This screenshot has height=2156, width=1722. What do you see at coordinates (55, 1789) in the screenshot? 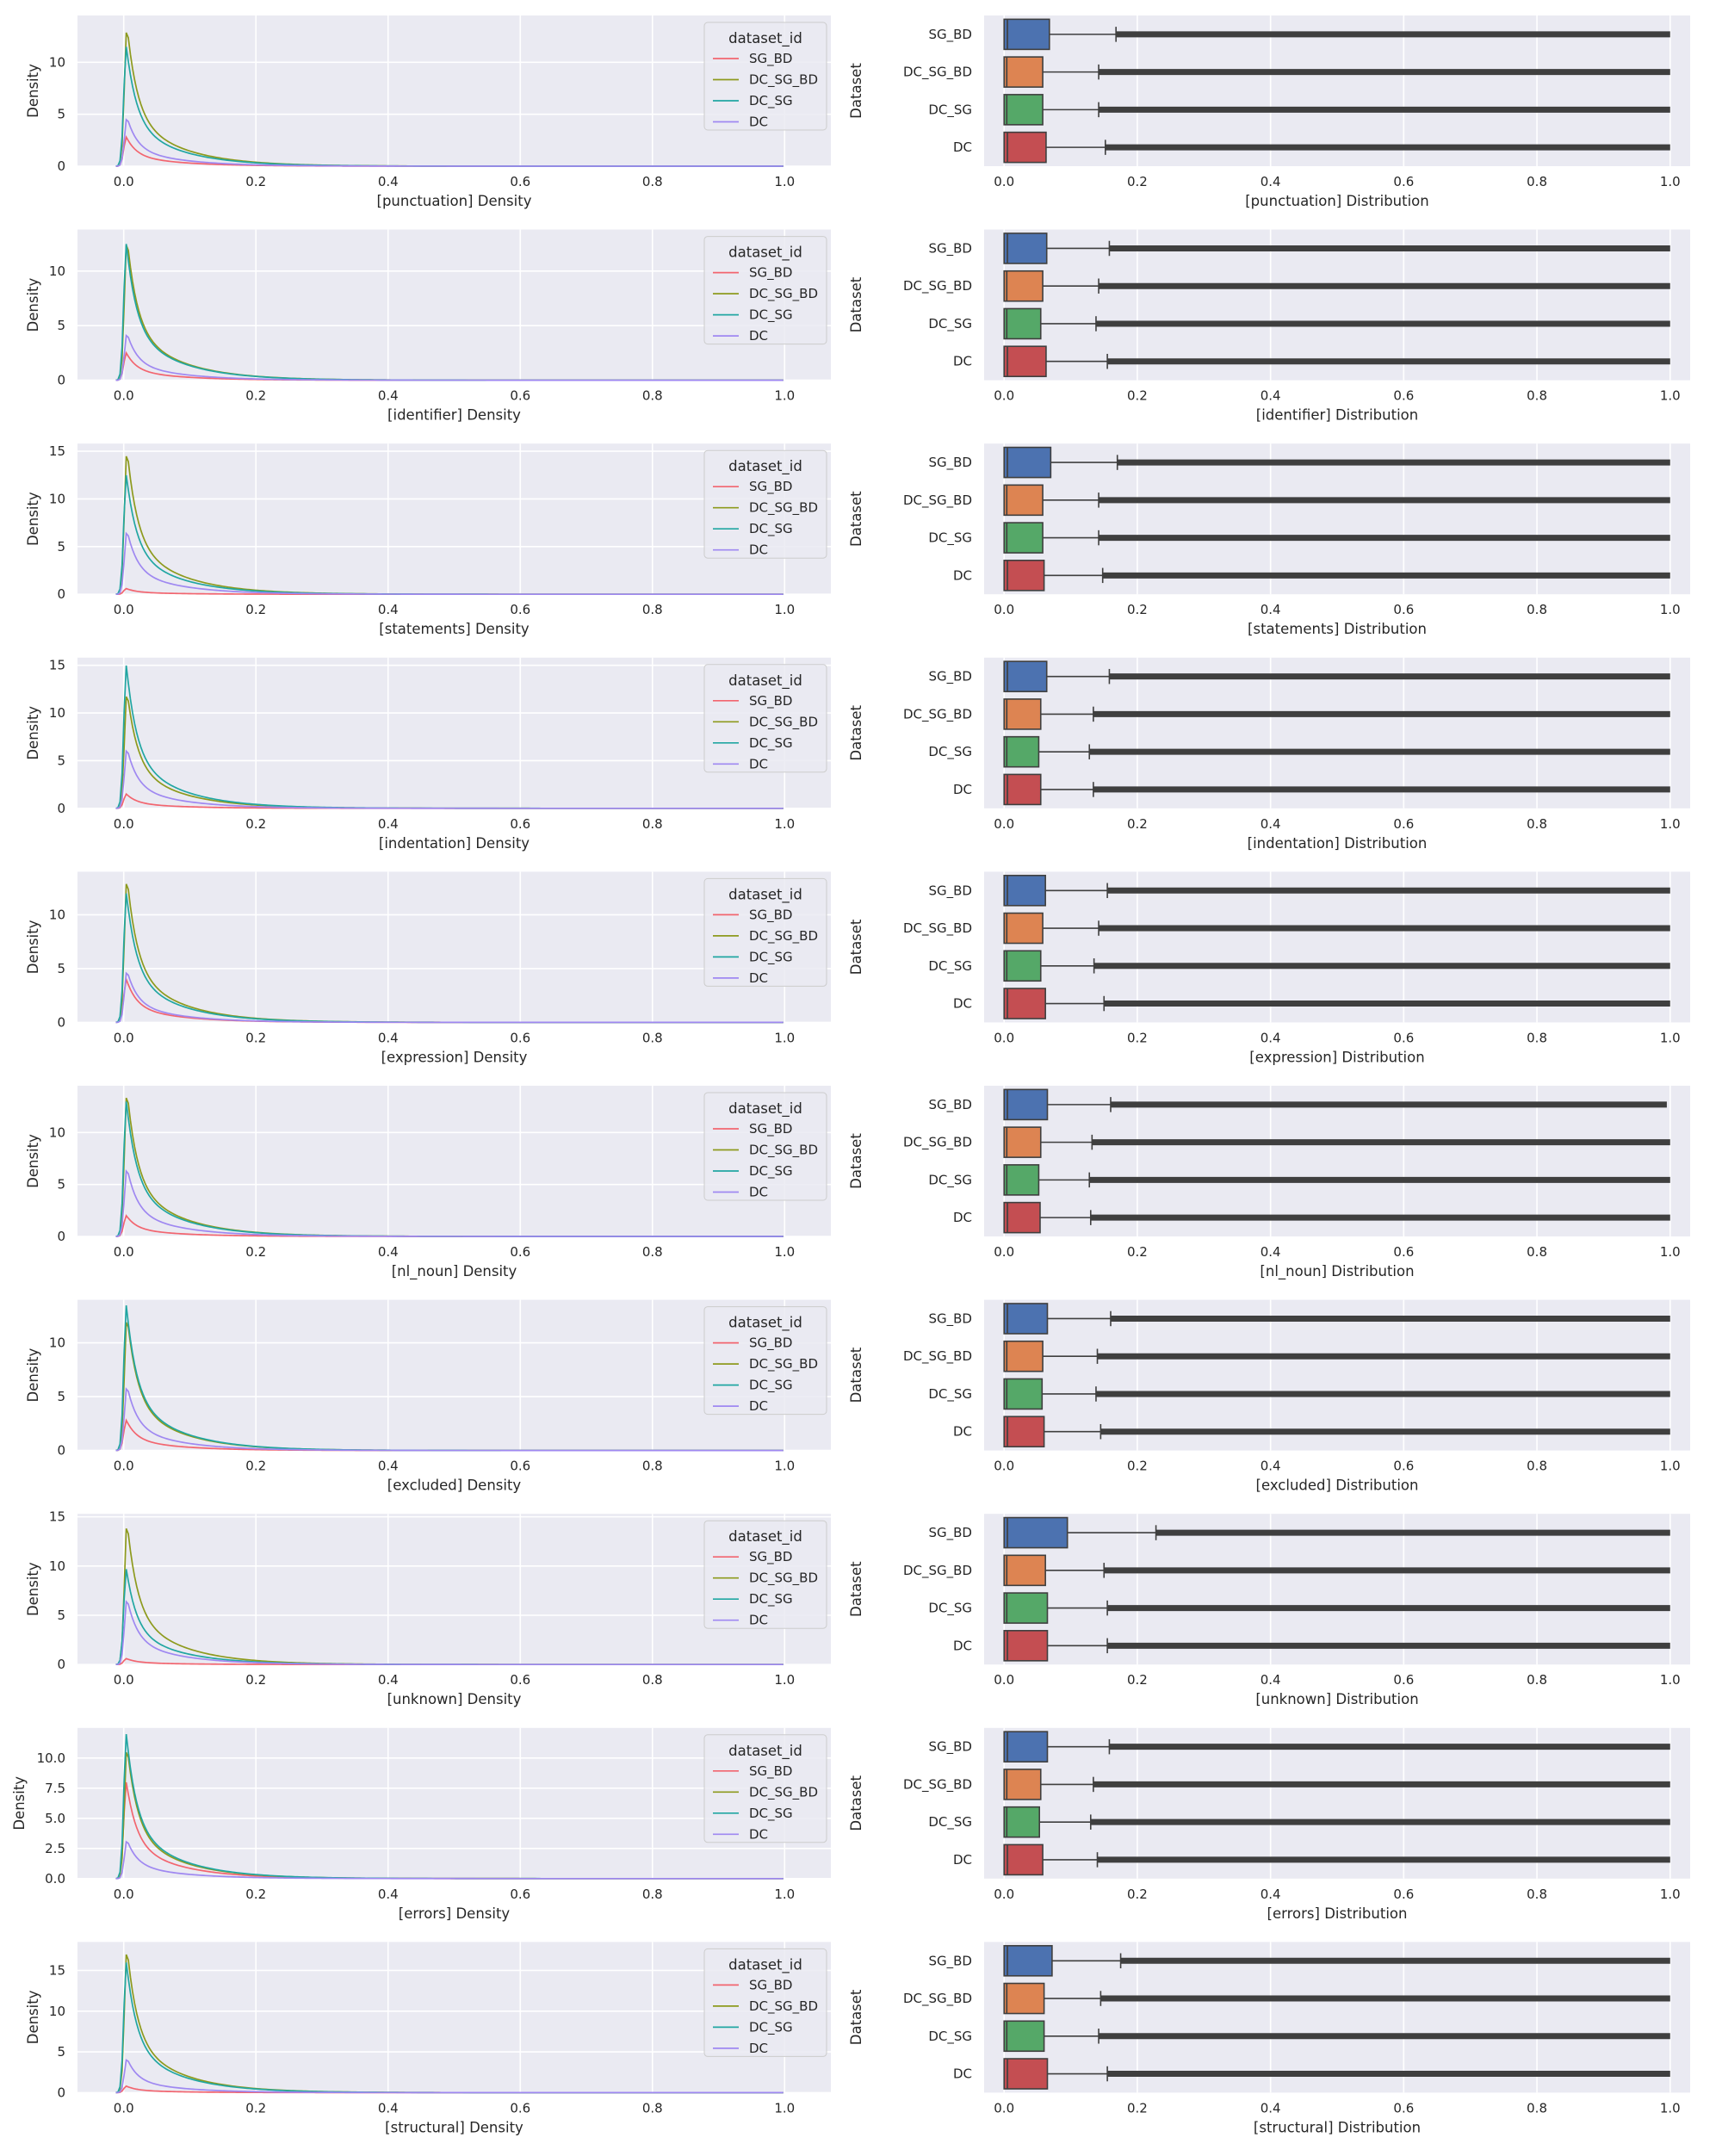
I see `y-tick-label: 7.5` at bounding box center [55, 1789].